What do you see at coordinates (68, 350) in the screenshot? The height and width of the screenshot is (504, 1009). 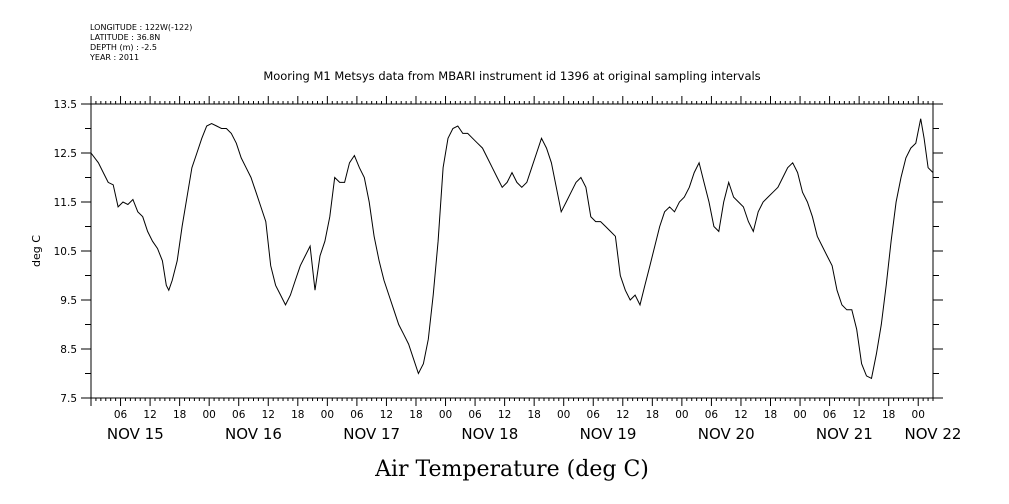 I see `y-tick-label: 8.5` at bounding box center [68, 350].